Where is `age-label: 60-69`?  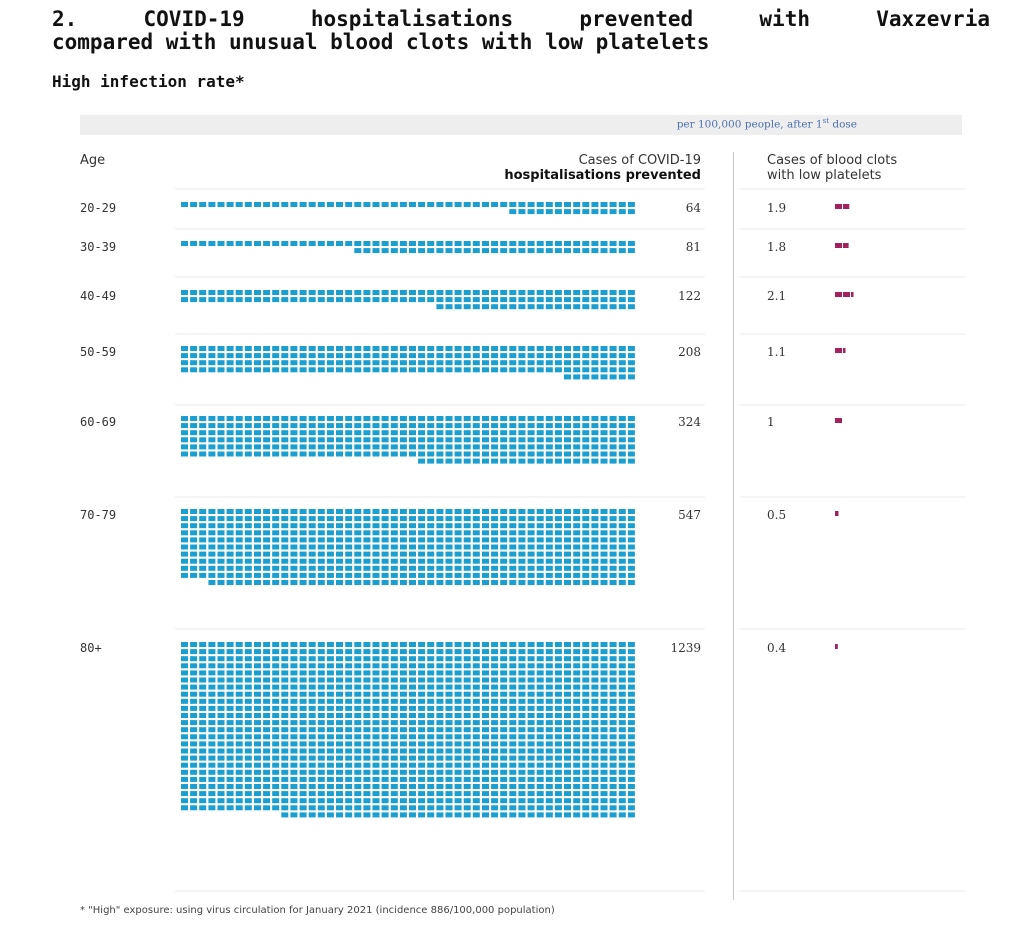
age-label: 60-69 is located at coordinates (98, 422).